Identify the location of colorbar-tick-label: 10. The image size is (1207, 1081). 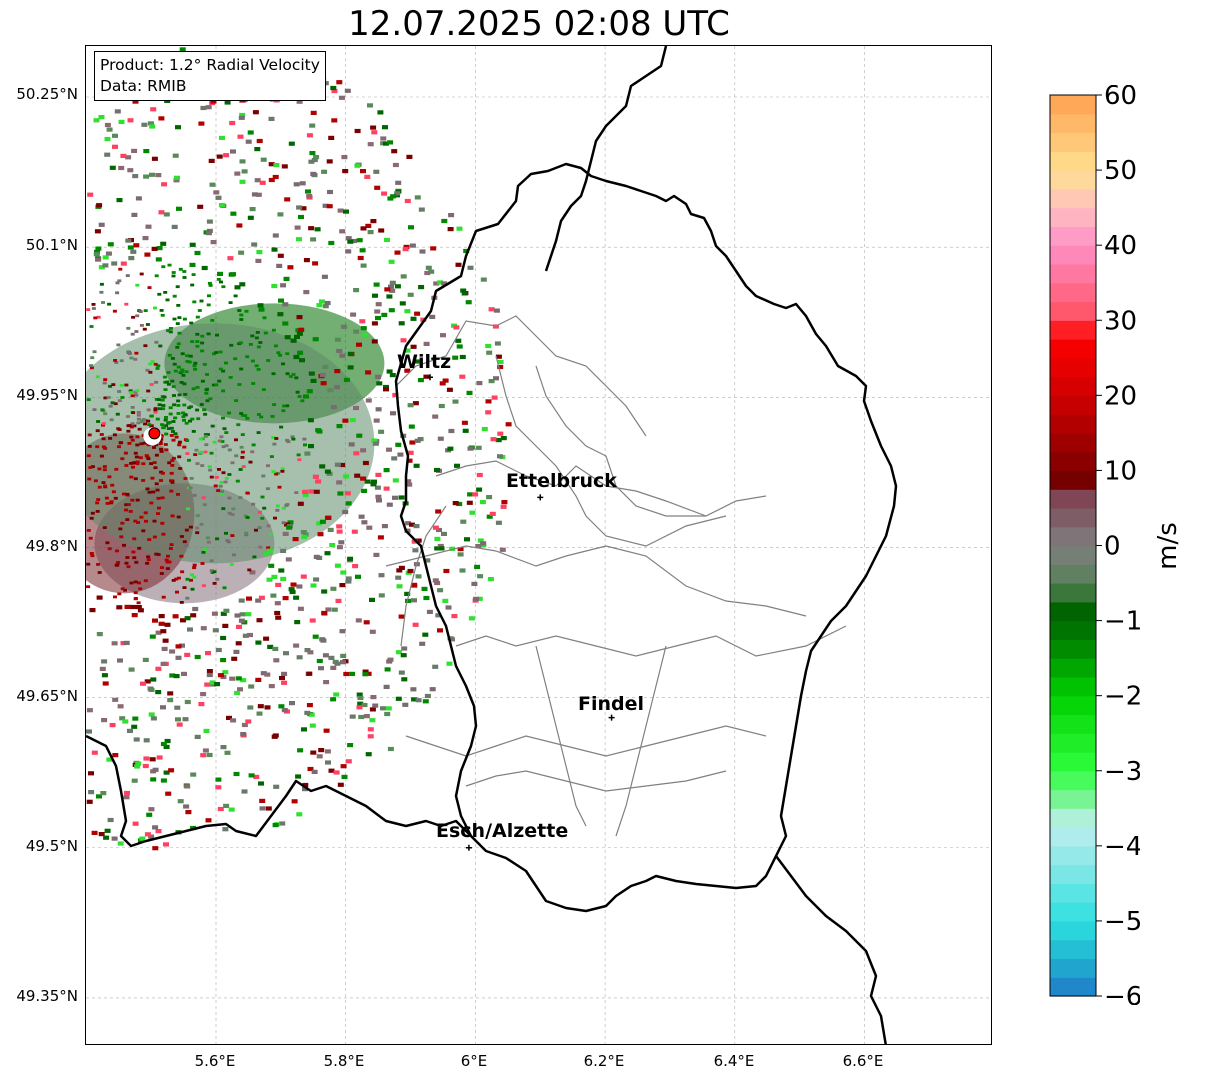
(1120, 471).